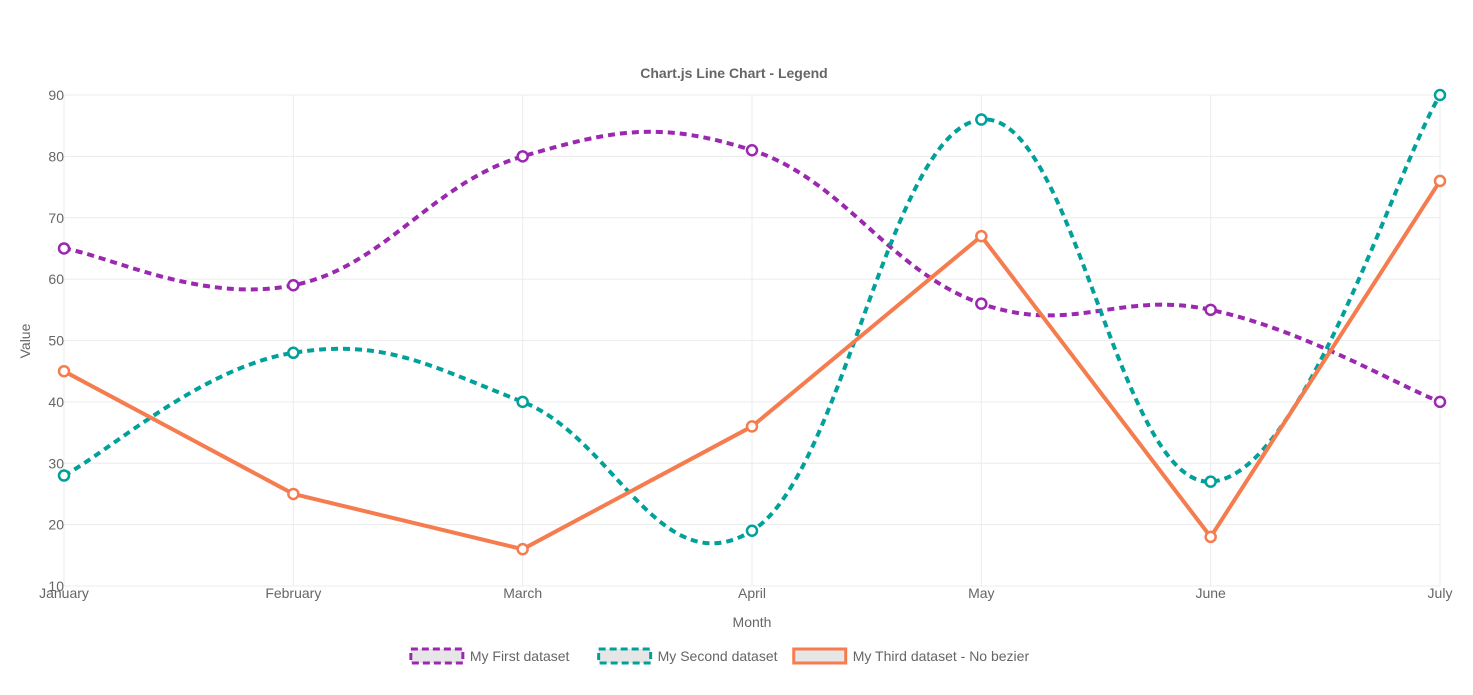 The width and height of the screenshot is (1473, 695). I want to click on y-tick-label: 40, so click(56, 402).